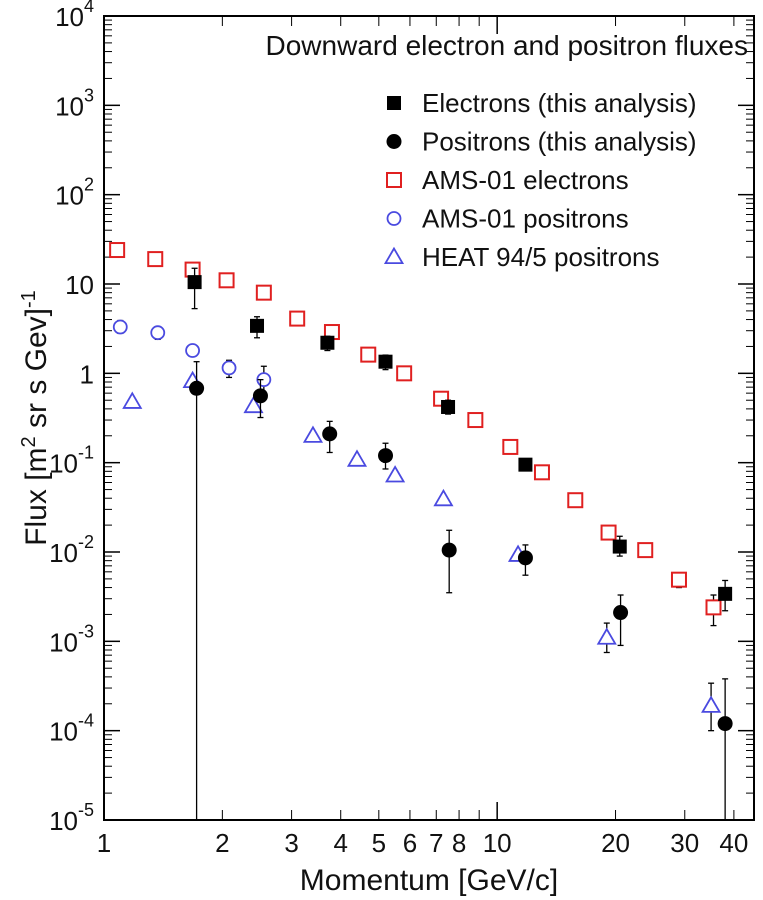  What do you see at coordinates (423, 843) in the screenshot?
I see `x-axis-tick-labels: 1 2 3 4 5 6 7 8 10 20 30 40` at bounding box center [423, 843].